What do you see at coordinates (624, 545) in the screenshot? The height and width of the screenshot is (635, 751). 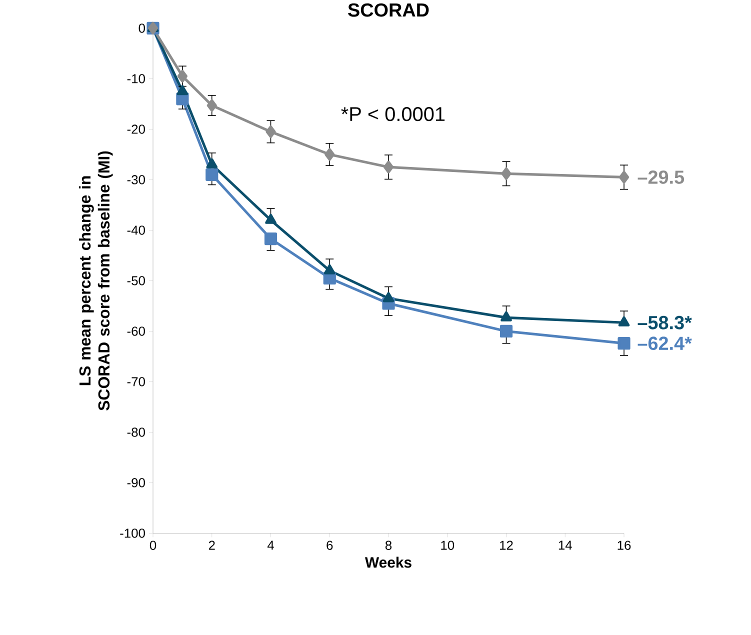 I see `x-tick-label: 16` at bounding box center [624, 545].